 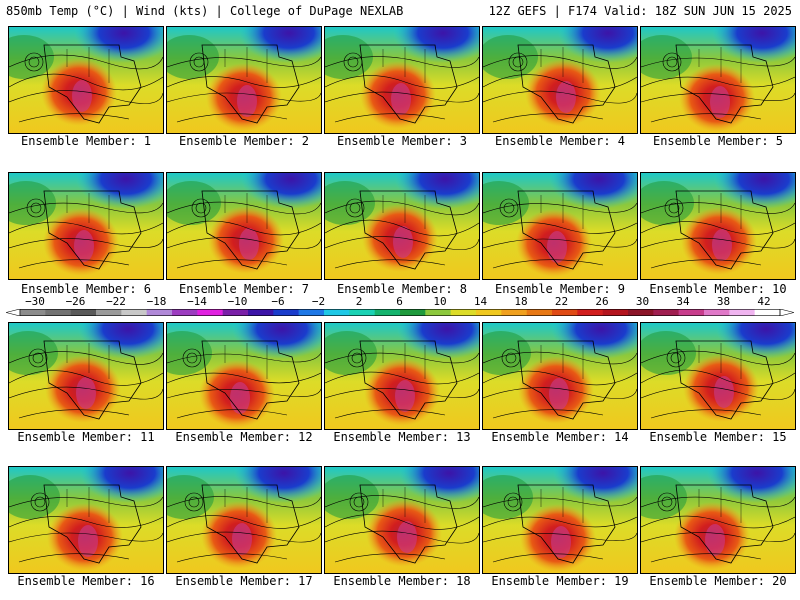 I want to click on colorbar-min-arrow, so click(x=13, y=312).